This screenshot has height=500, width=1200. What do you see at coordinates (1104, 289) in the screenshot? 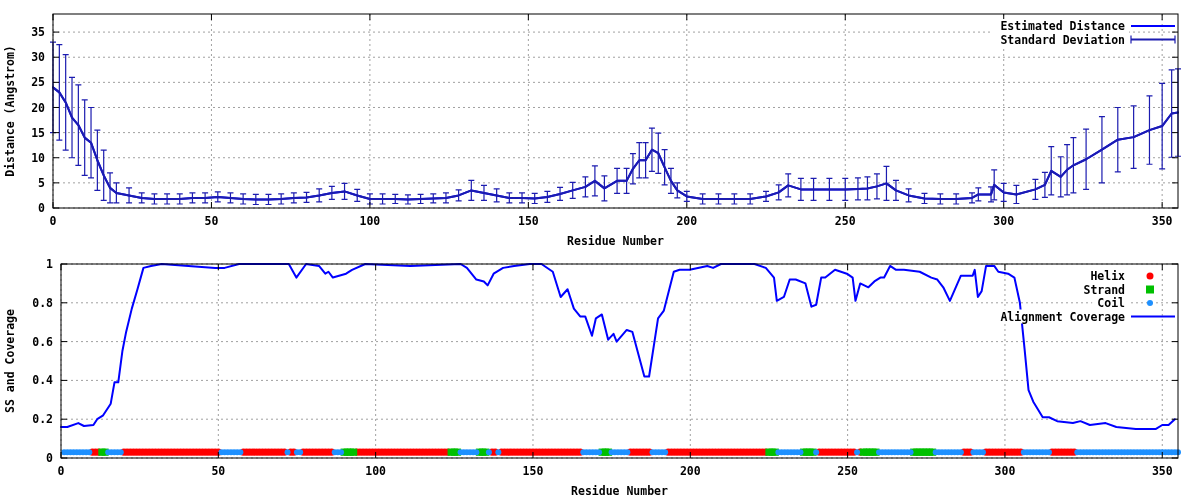
I see `legend-label: Strand` at bounding box center [1104, 289].